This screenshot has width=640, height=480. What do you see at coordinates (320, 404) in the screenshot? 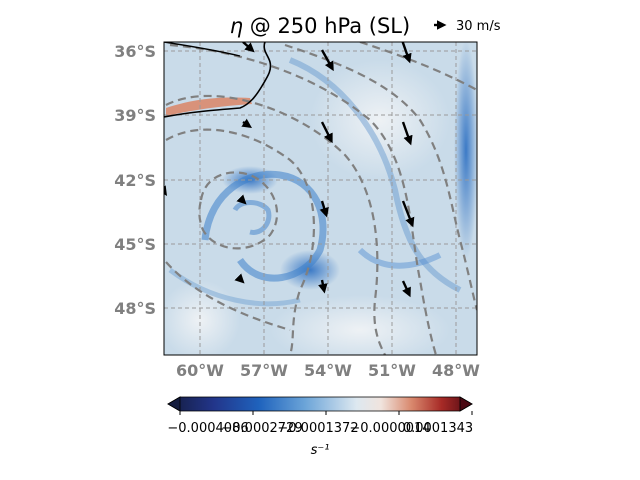
I see `colorbar-bar` at bounding box center [320, 404].